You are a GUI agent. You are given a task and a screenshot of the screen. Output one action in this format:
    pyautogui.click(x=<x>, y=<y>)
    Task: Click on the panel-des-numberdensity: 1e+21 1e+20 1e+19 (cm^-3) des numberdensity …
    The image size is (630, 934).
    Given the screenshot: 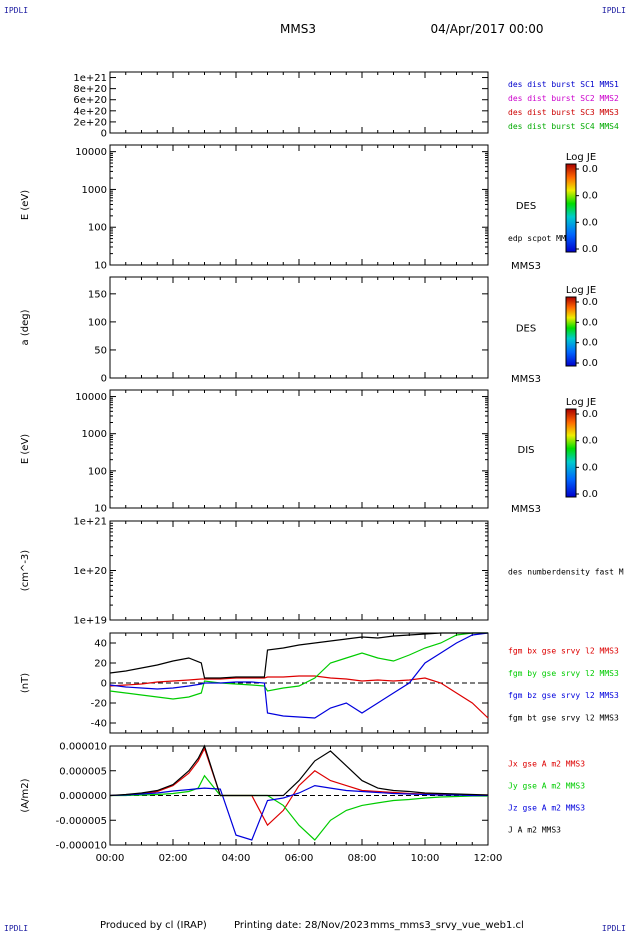 What is the action you would take?
    pyautogui.click(x=322, y=572)
    